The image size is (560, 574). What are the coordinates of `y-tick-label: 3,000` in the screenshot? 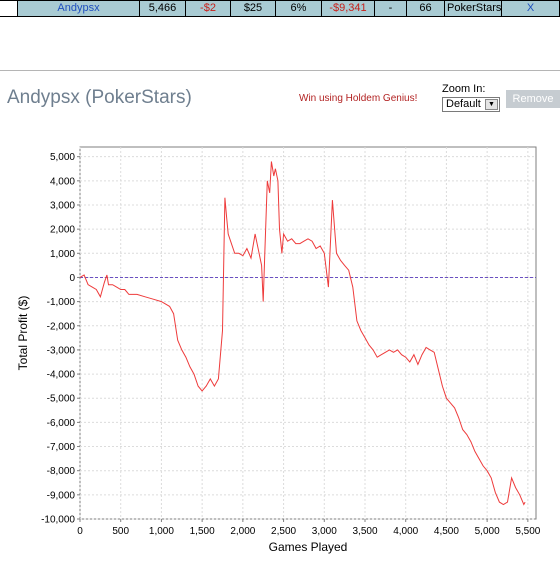 It's located at (62, 205).